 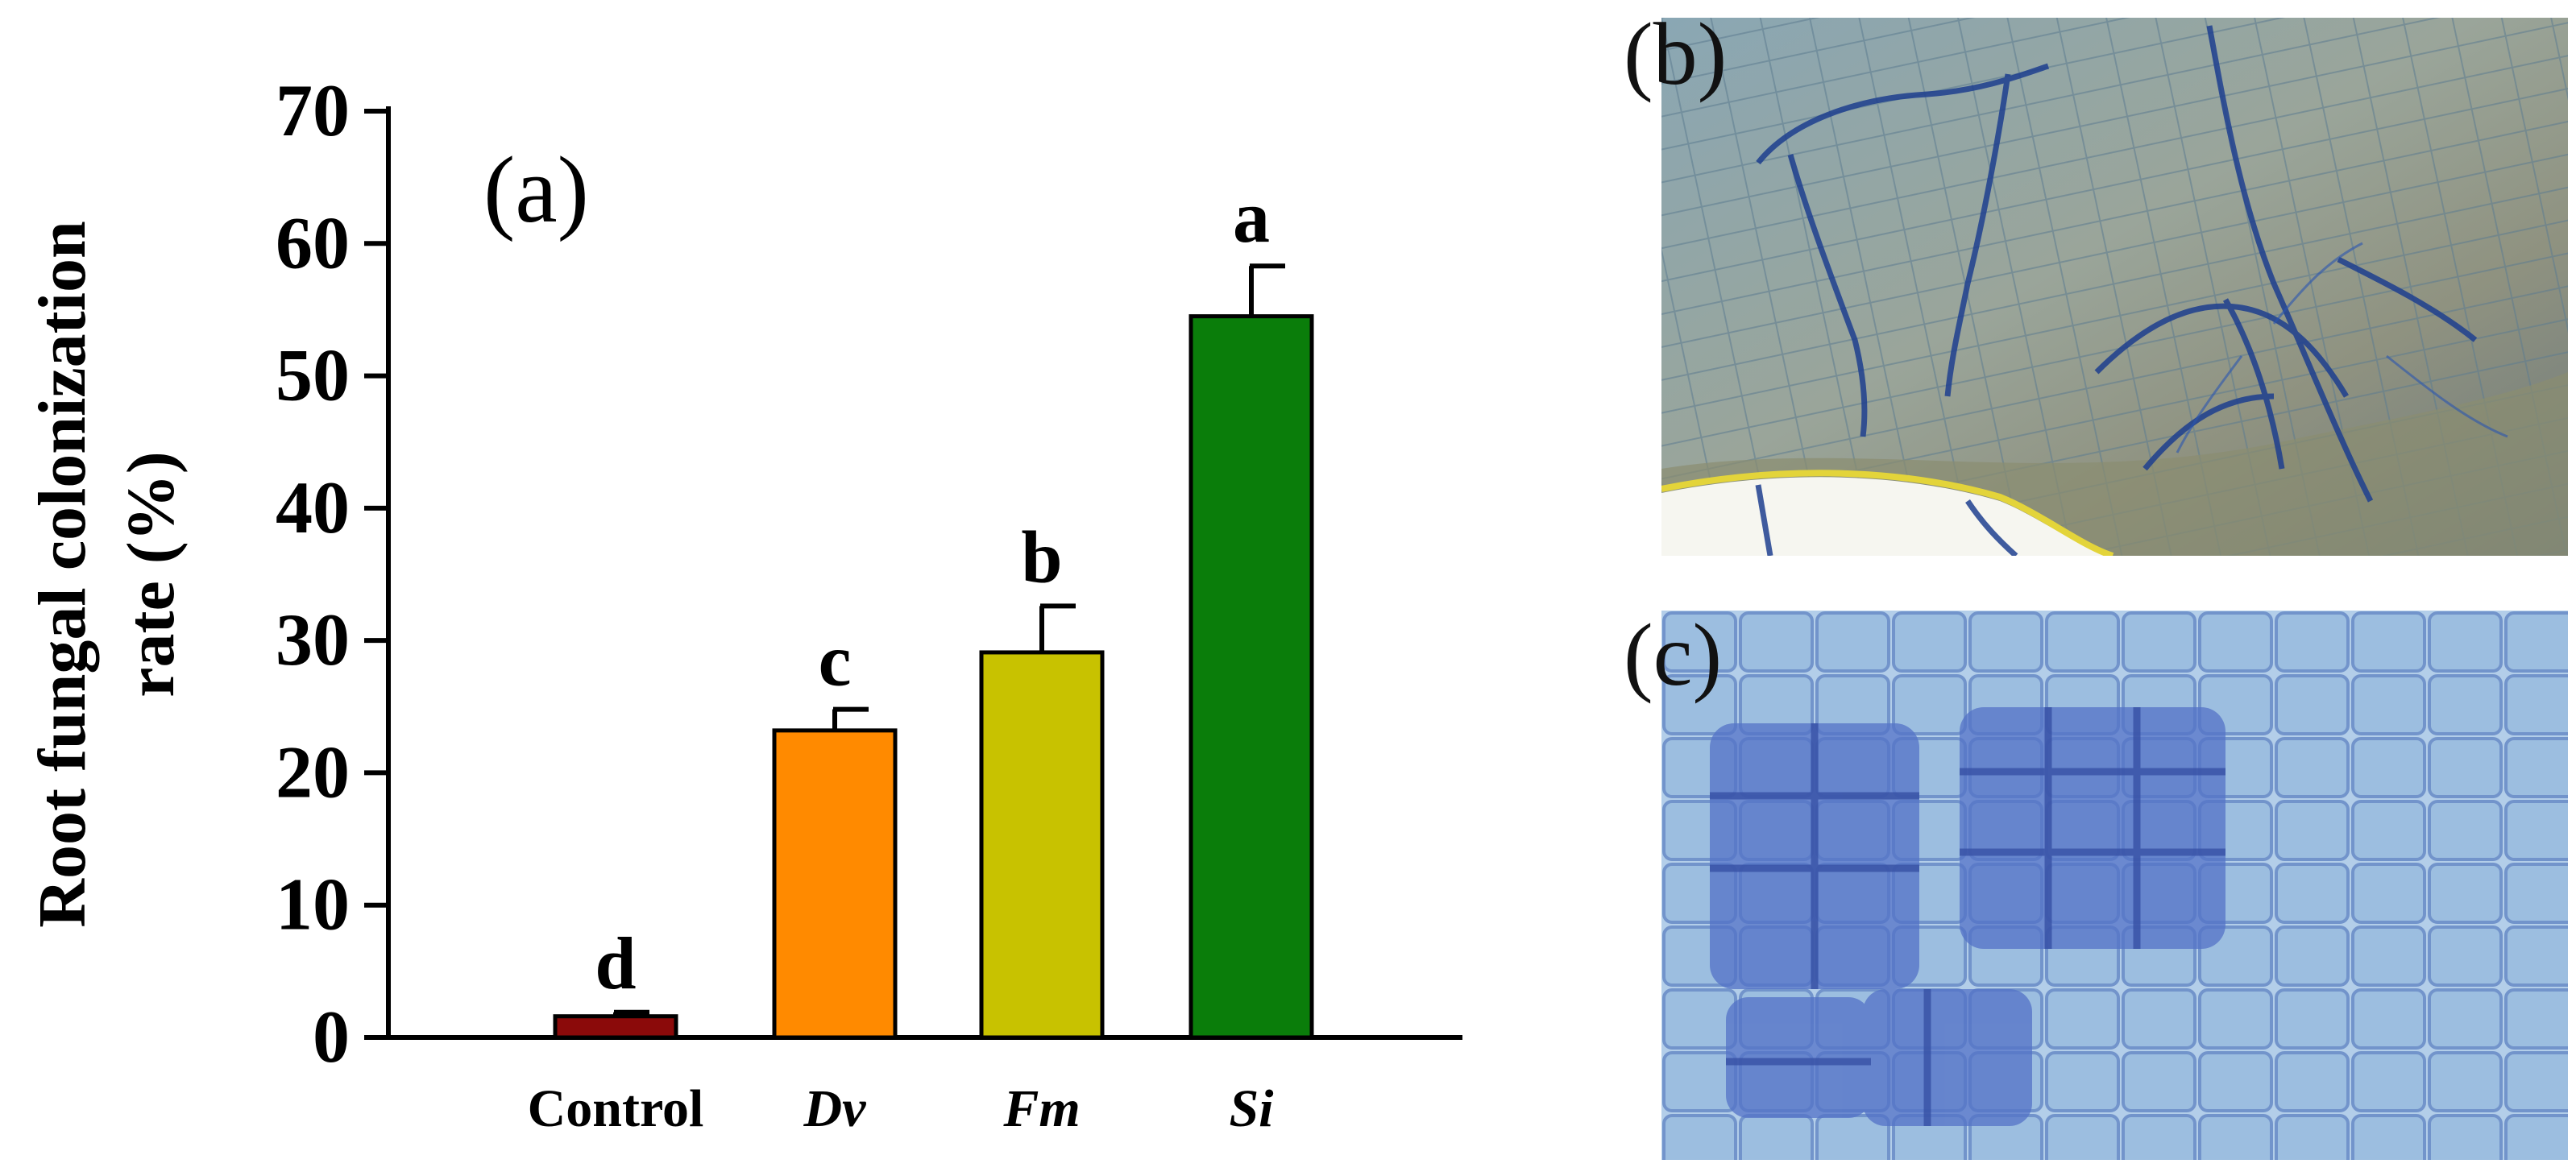 What do you see at coordinates (835, 1108) in the screenshot?
I see `x-tick-label: Dv` at bounding box center [835, 1108].